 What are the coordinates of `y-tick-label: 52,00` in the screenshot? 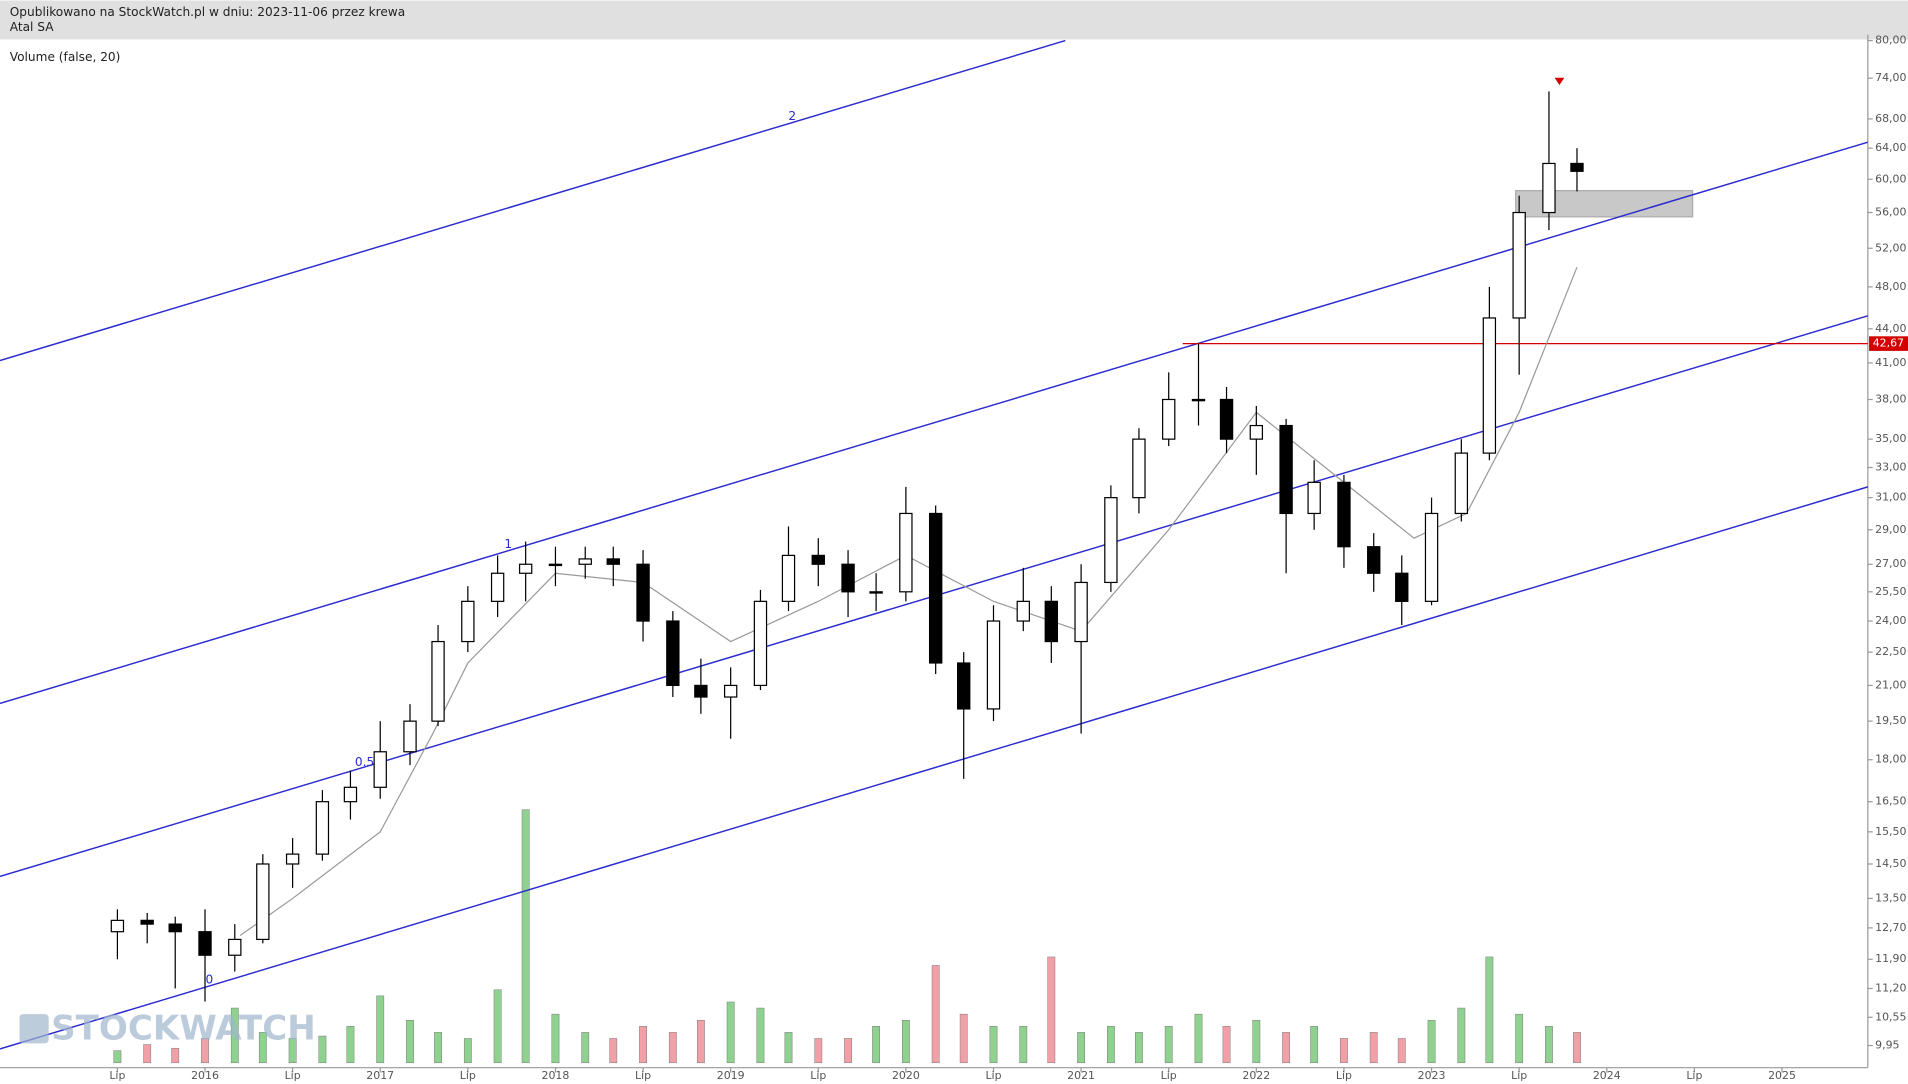 It's located at (1890, 247).